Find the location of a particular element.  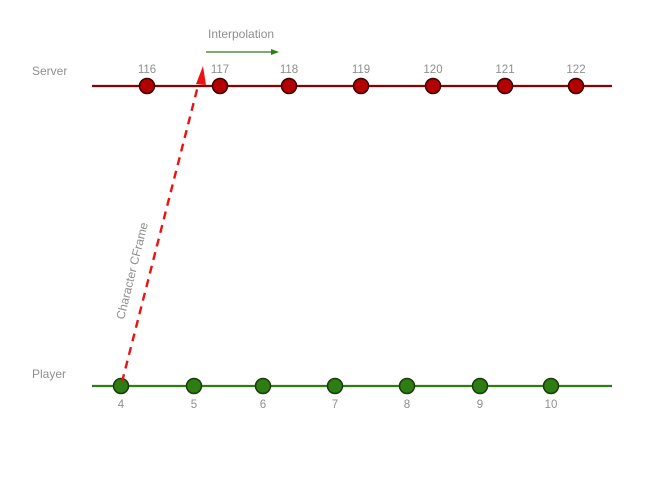

server-tick-label: 116 is located at coordinates (147, 70).